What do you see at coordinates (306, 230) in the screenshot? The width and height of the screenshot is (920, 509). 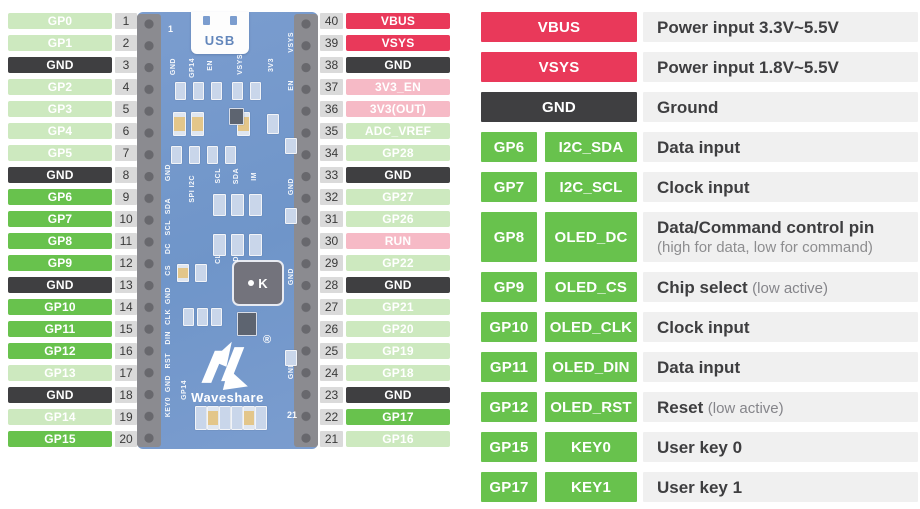 I see `pin-header-right` at bounding box center [306, 230].